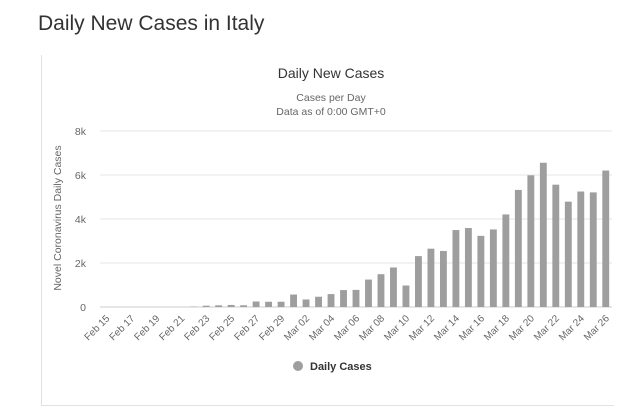  What do you see at coordinates (151, 23) in the screenshot?
I see `page-title: Daily New Cases in Italy` at bounding box center [151, 23].